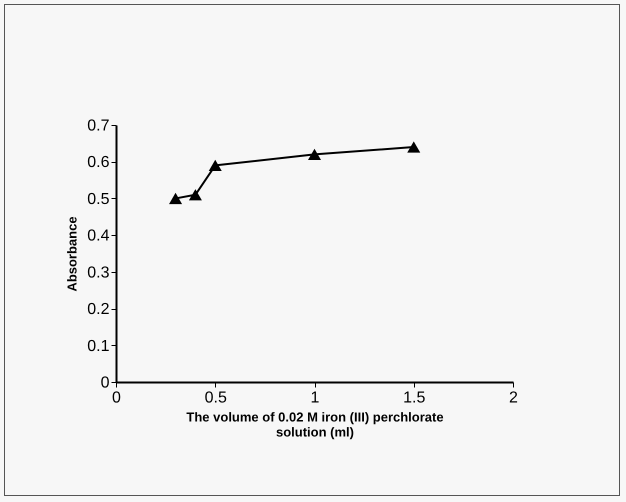 The image size is (626, 502). Describe the element at coordinates (98, 309) in the screenshot. I see `y-tick-label: 0.2` at that location.